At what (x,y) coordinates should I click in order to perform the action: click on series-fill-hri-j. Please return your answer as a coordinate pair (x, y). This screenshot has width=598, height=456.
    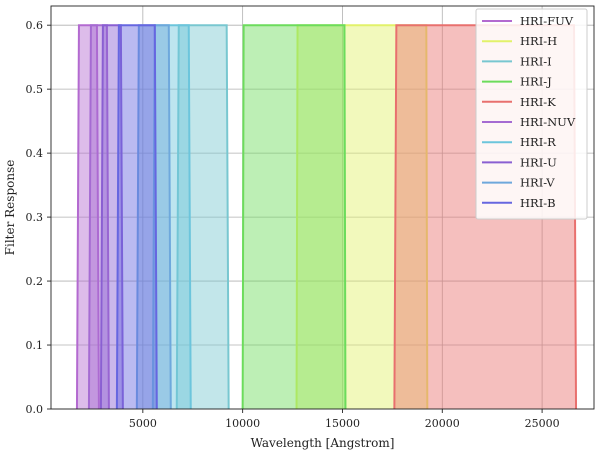
    Looking at the image, I should click on (294, 217).